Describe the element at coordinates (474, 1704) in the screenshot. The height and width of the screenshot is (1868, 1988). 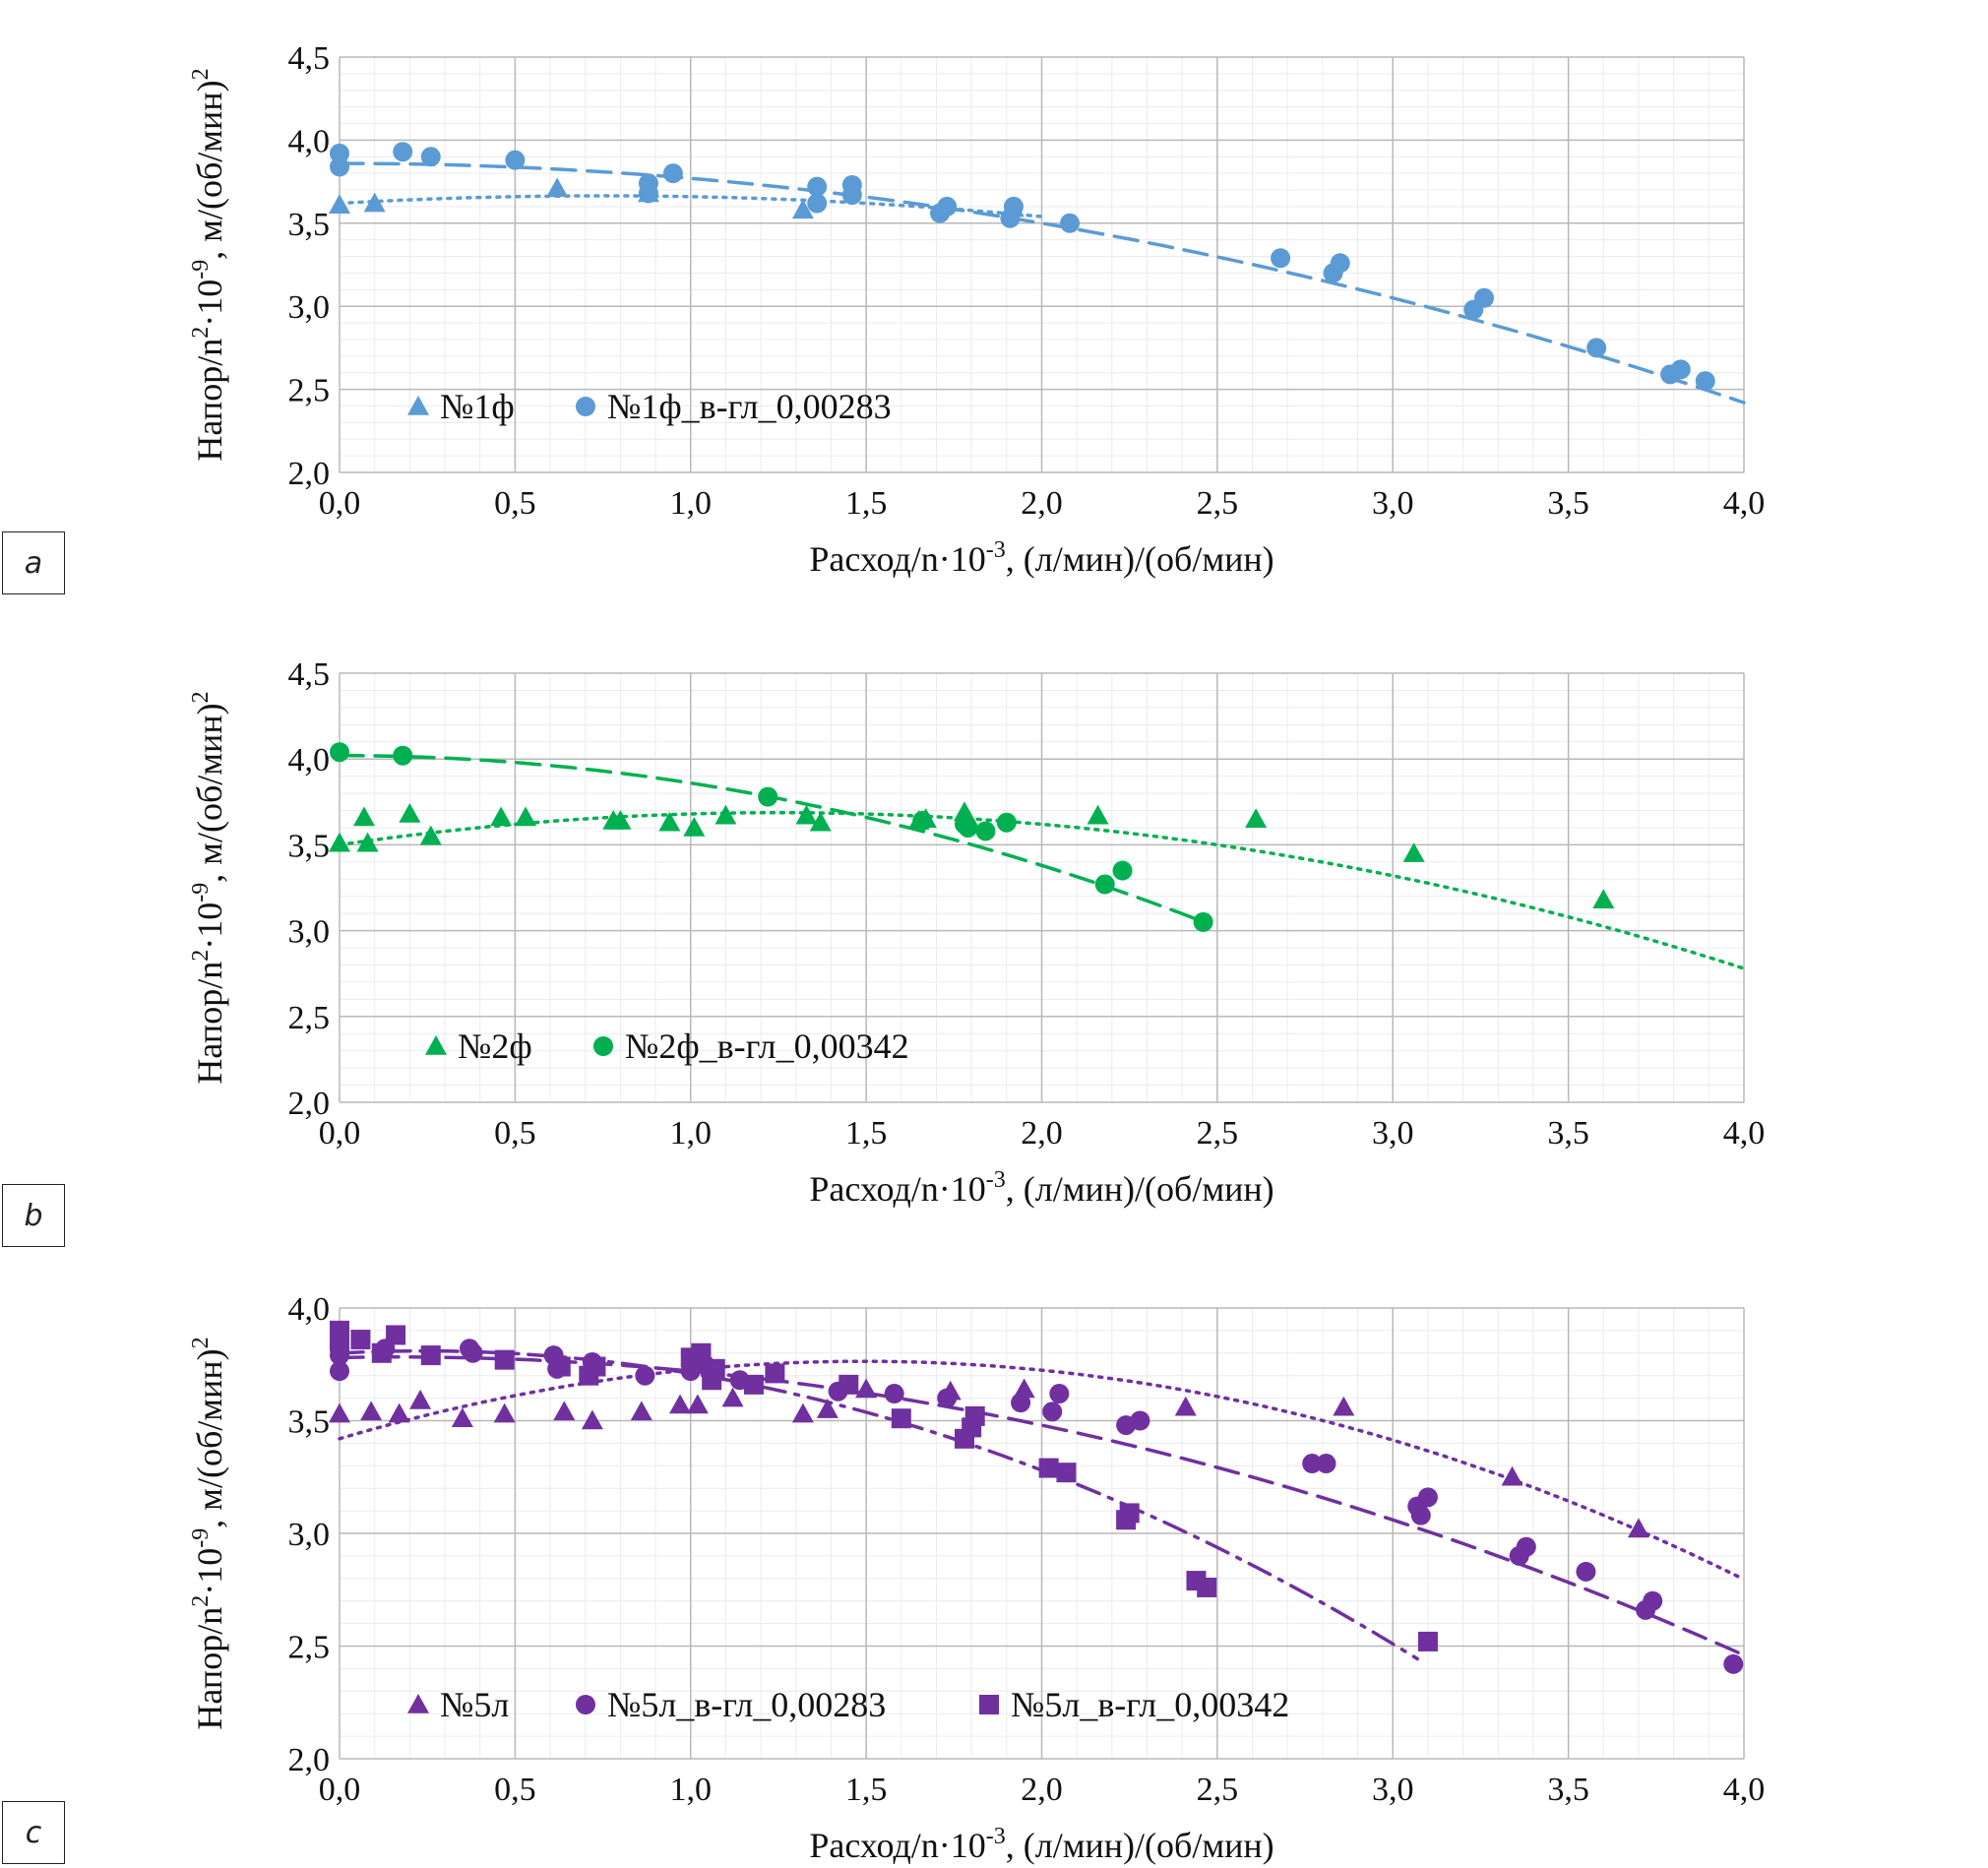
I see `legend-label: №5л` at that location.